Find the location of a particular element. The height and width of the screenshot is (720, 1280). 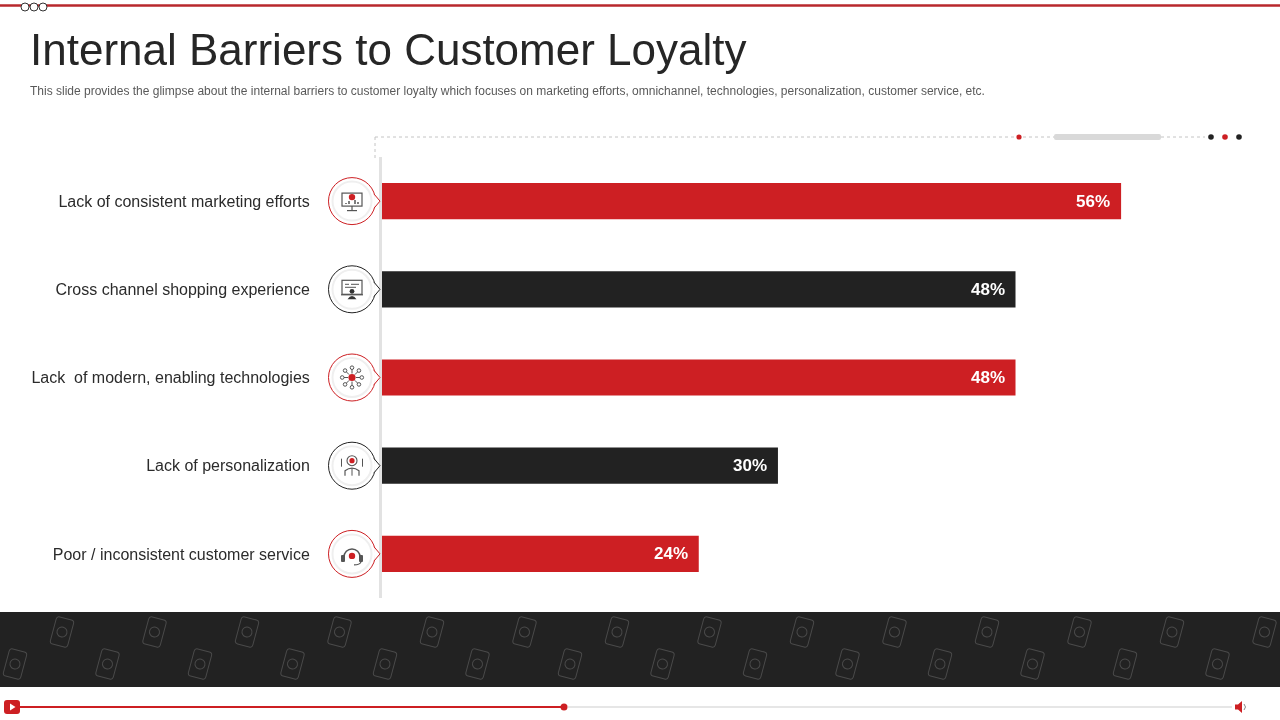

y-tick-label: Cross channel shopping experience is located at coordinates (182, 289).